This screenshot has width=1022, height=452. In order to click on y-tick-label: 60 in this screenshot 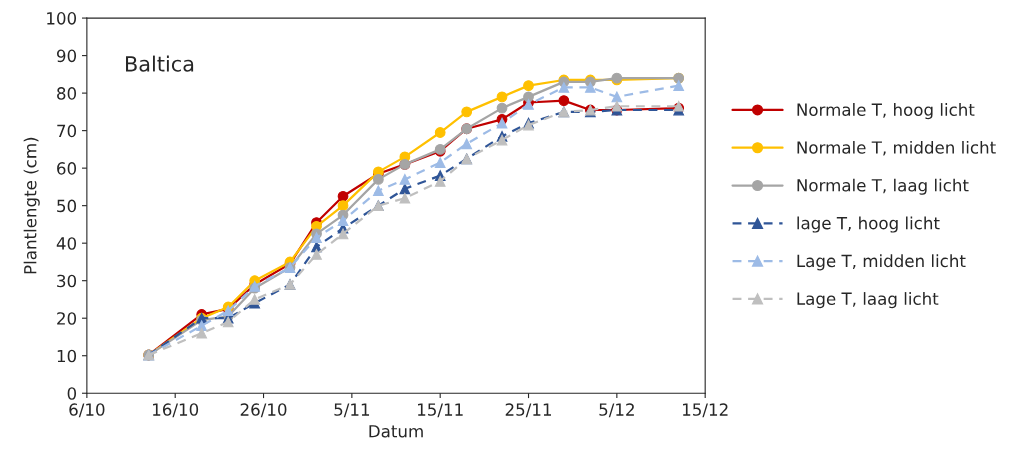, I will do `click(67, 168)`.